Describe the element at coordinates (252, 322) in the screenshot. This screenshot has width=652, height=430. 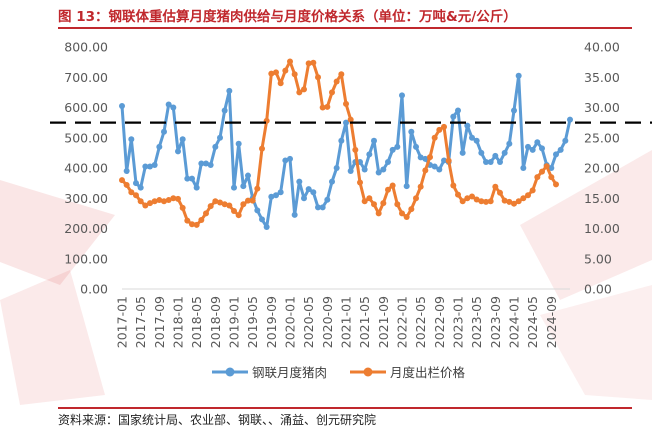
I see `x-tick-label: 2019-05` at that location.